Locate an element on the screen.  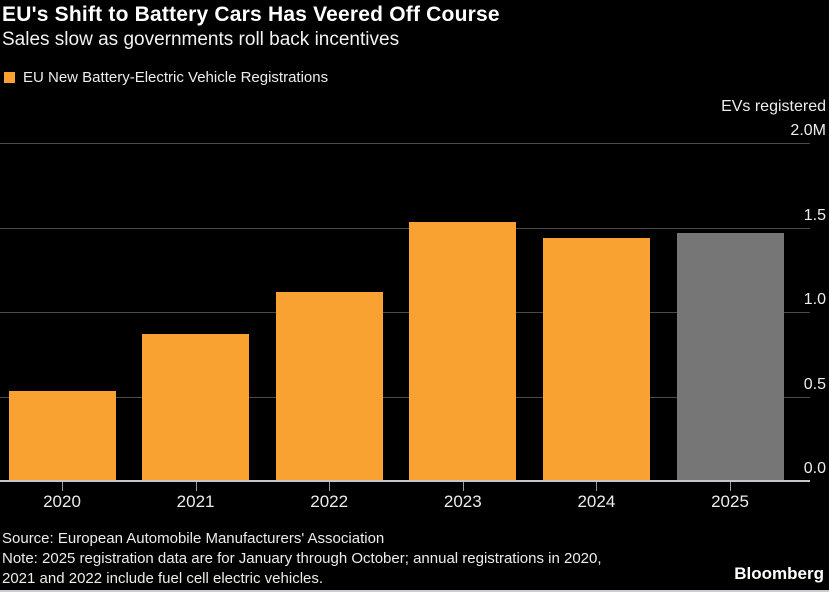
y-tick-label-1.5: 1.5 is located at coordinates (814, 215).